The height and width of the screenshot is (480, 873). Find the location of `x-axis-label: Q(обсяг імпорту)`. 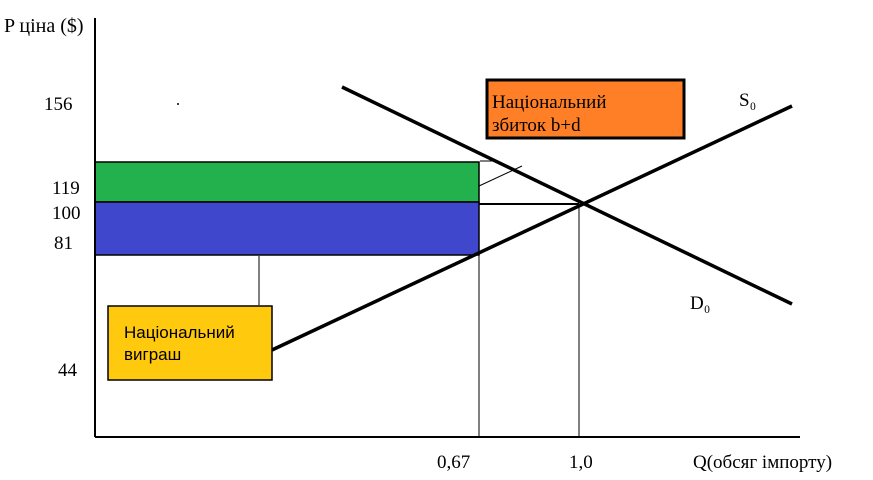

x-axis-label: Q(обсяг імпорту) is located at coordinates (762, 462).